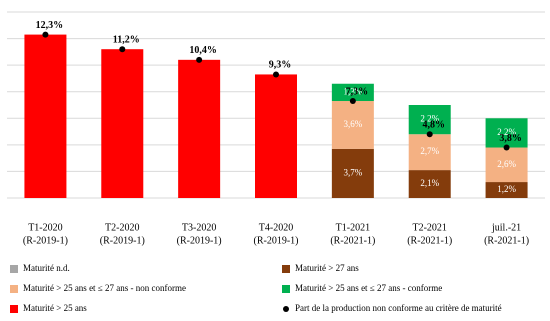 The width and height of the screenshot is (550, 321). I want to click on point-label: 7,3%, so click(357, 91).